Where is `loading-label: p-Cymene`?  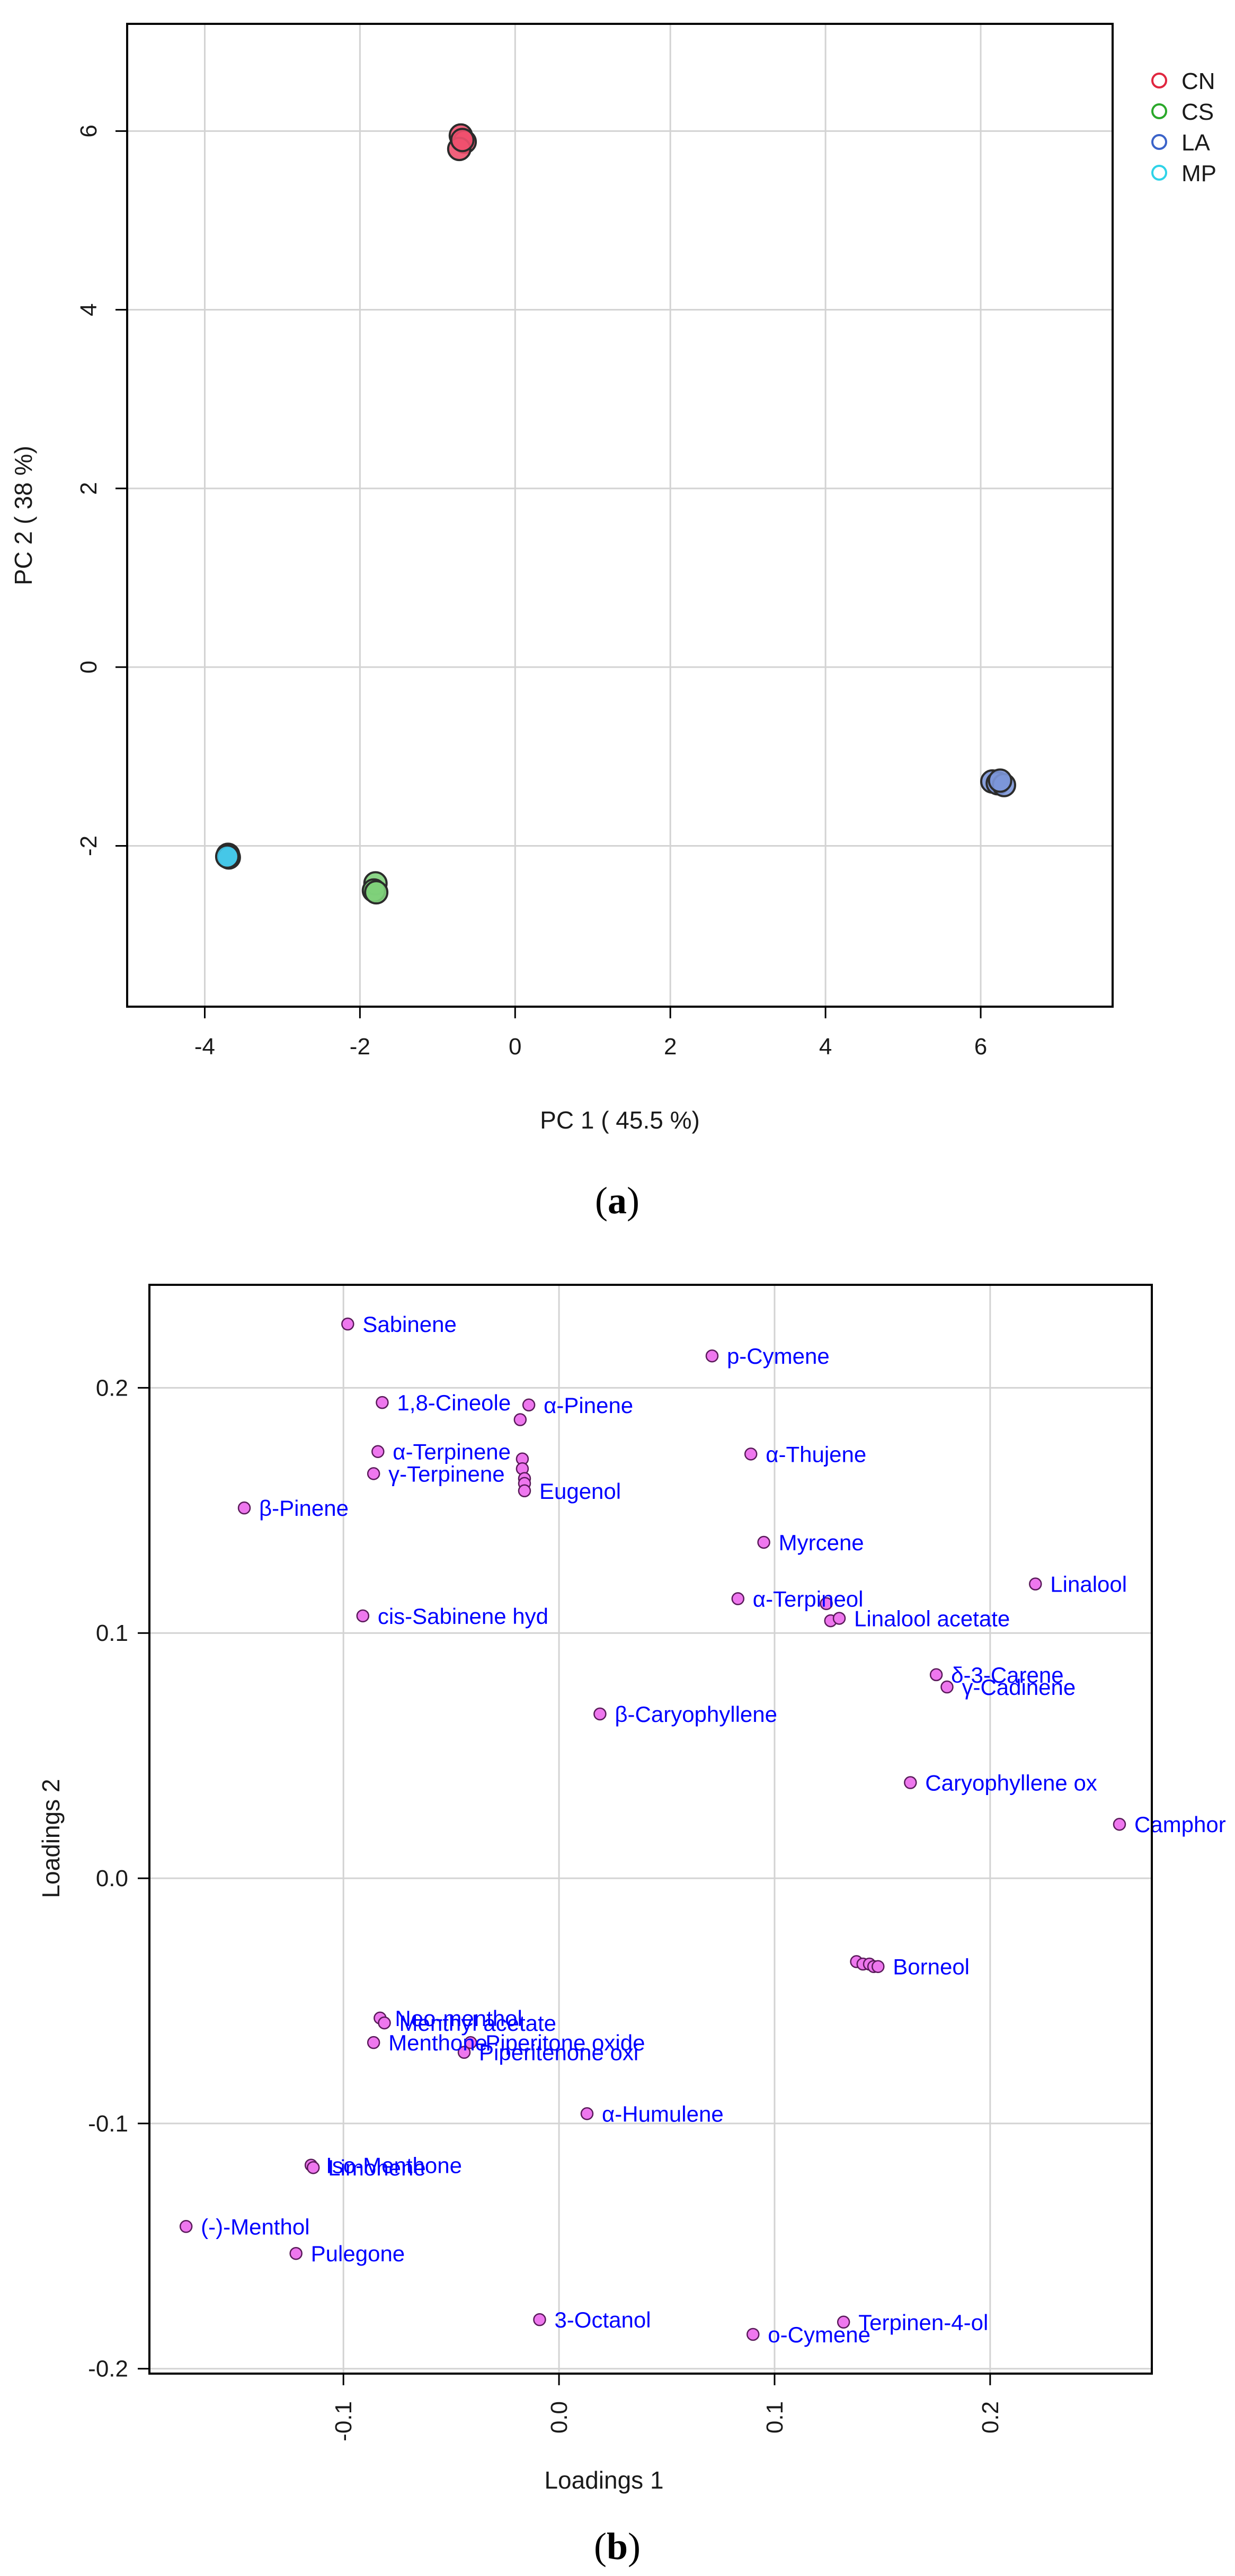
loading-label: p-Cymene is located at coordinates (778, 1356).